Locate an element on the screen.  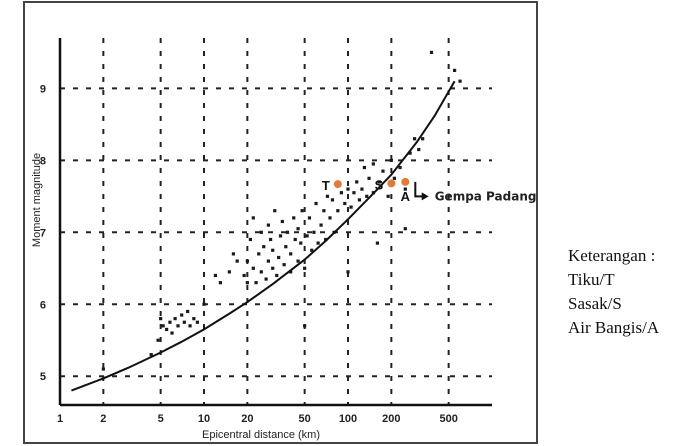
legend-item-tiku: Tiku/T is located at coordinates (591, 279).